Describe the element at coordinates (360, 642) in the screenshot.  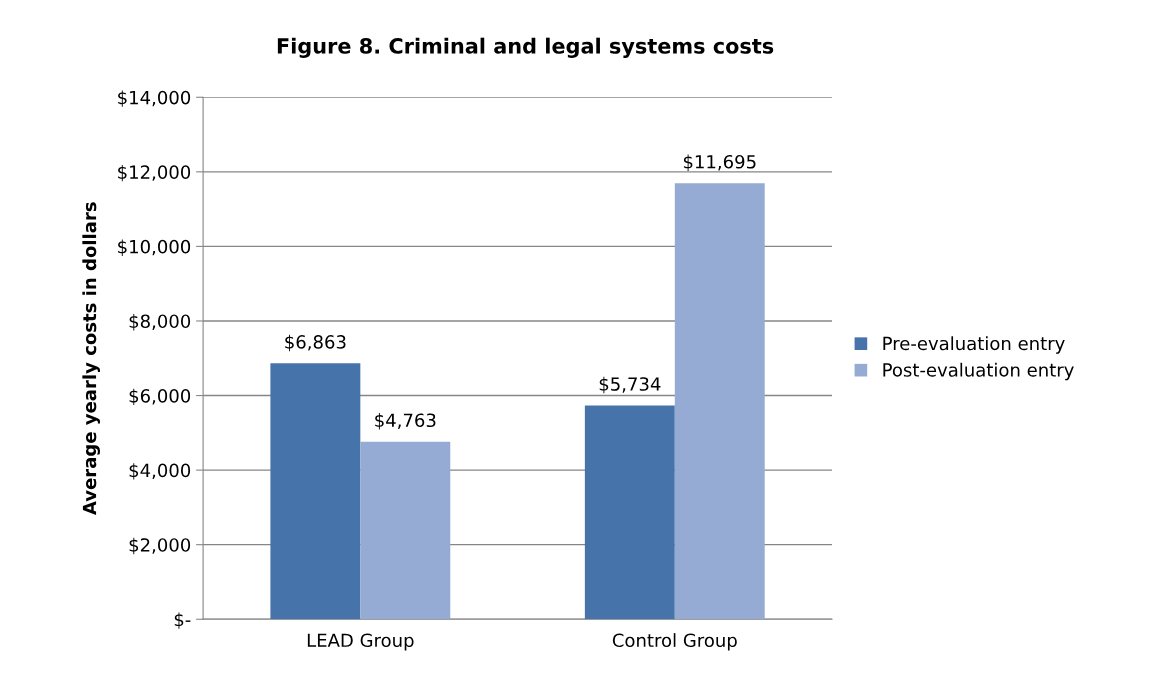
I see `x-tick-label: LEAD Group` at that location.